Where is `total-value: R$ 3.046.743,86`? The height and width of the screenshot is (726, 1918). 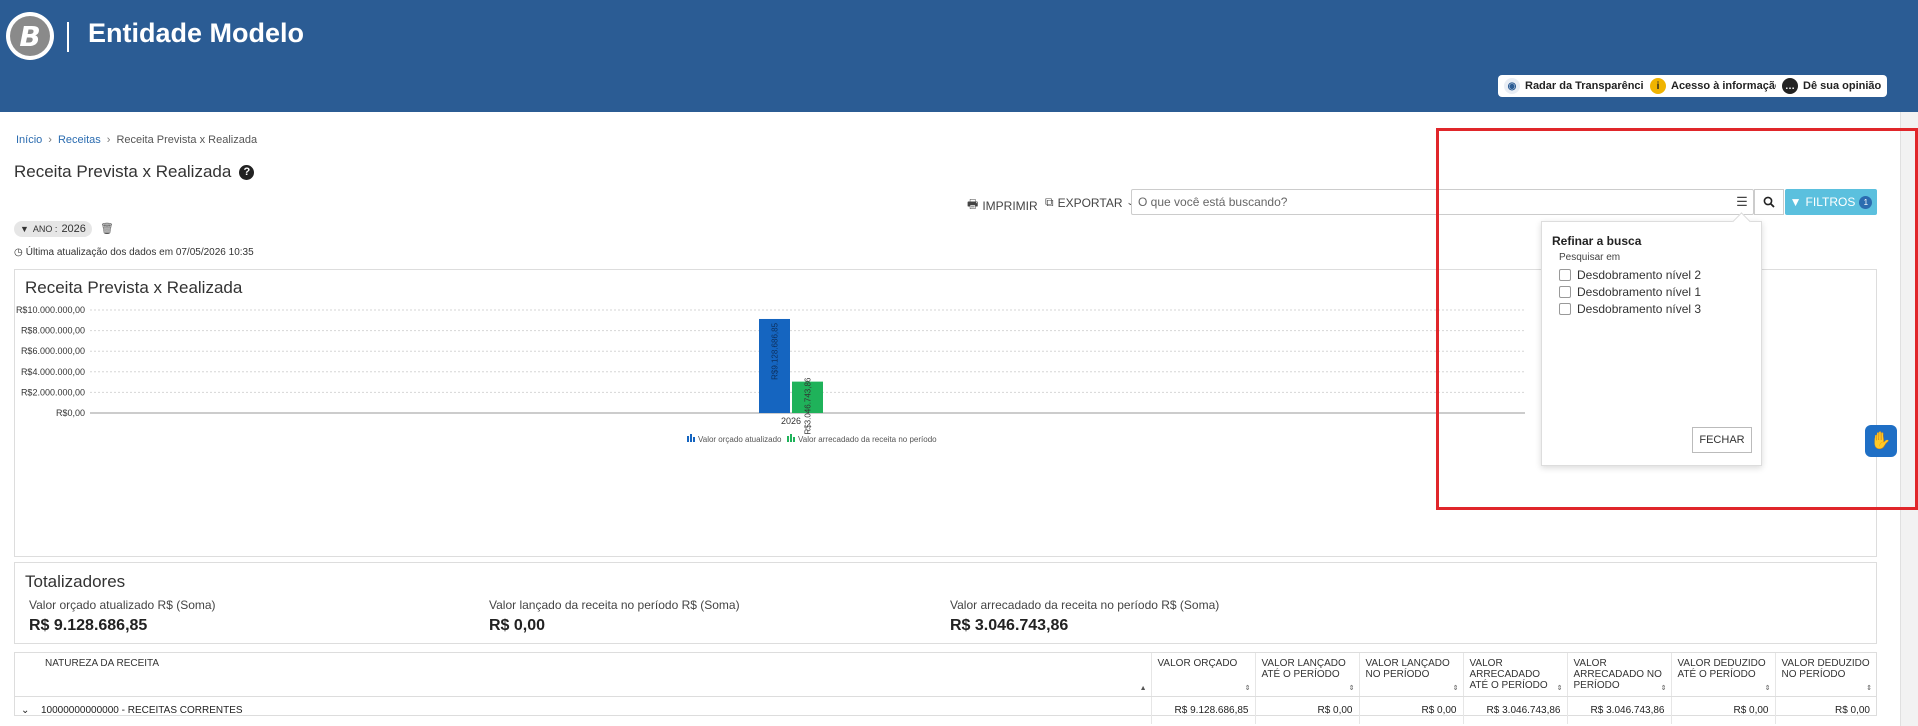
total-value: R$ 3.046.743,86 is located at coordinates (1009, 625).